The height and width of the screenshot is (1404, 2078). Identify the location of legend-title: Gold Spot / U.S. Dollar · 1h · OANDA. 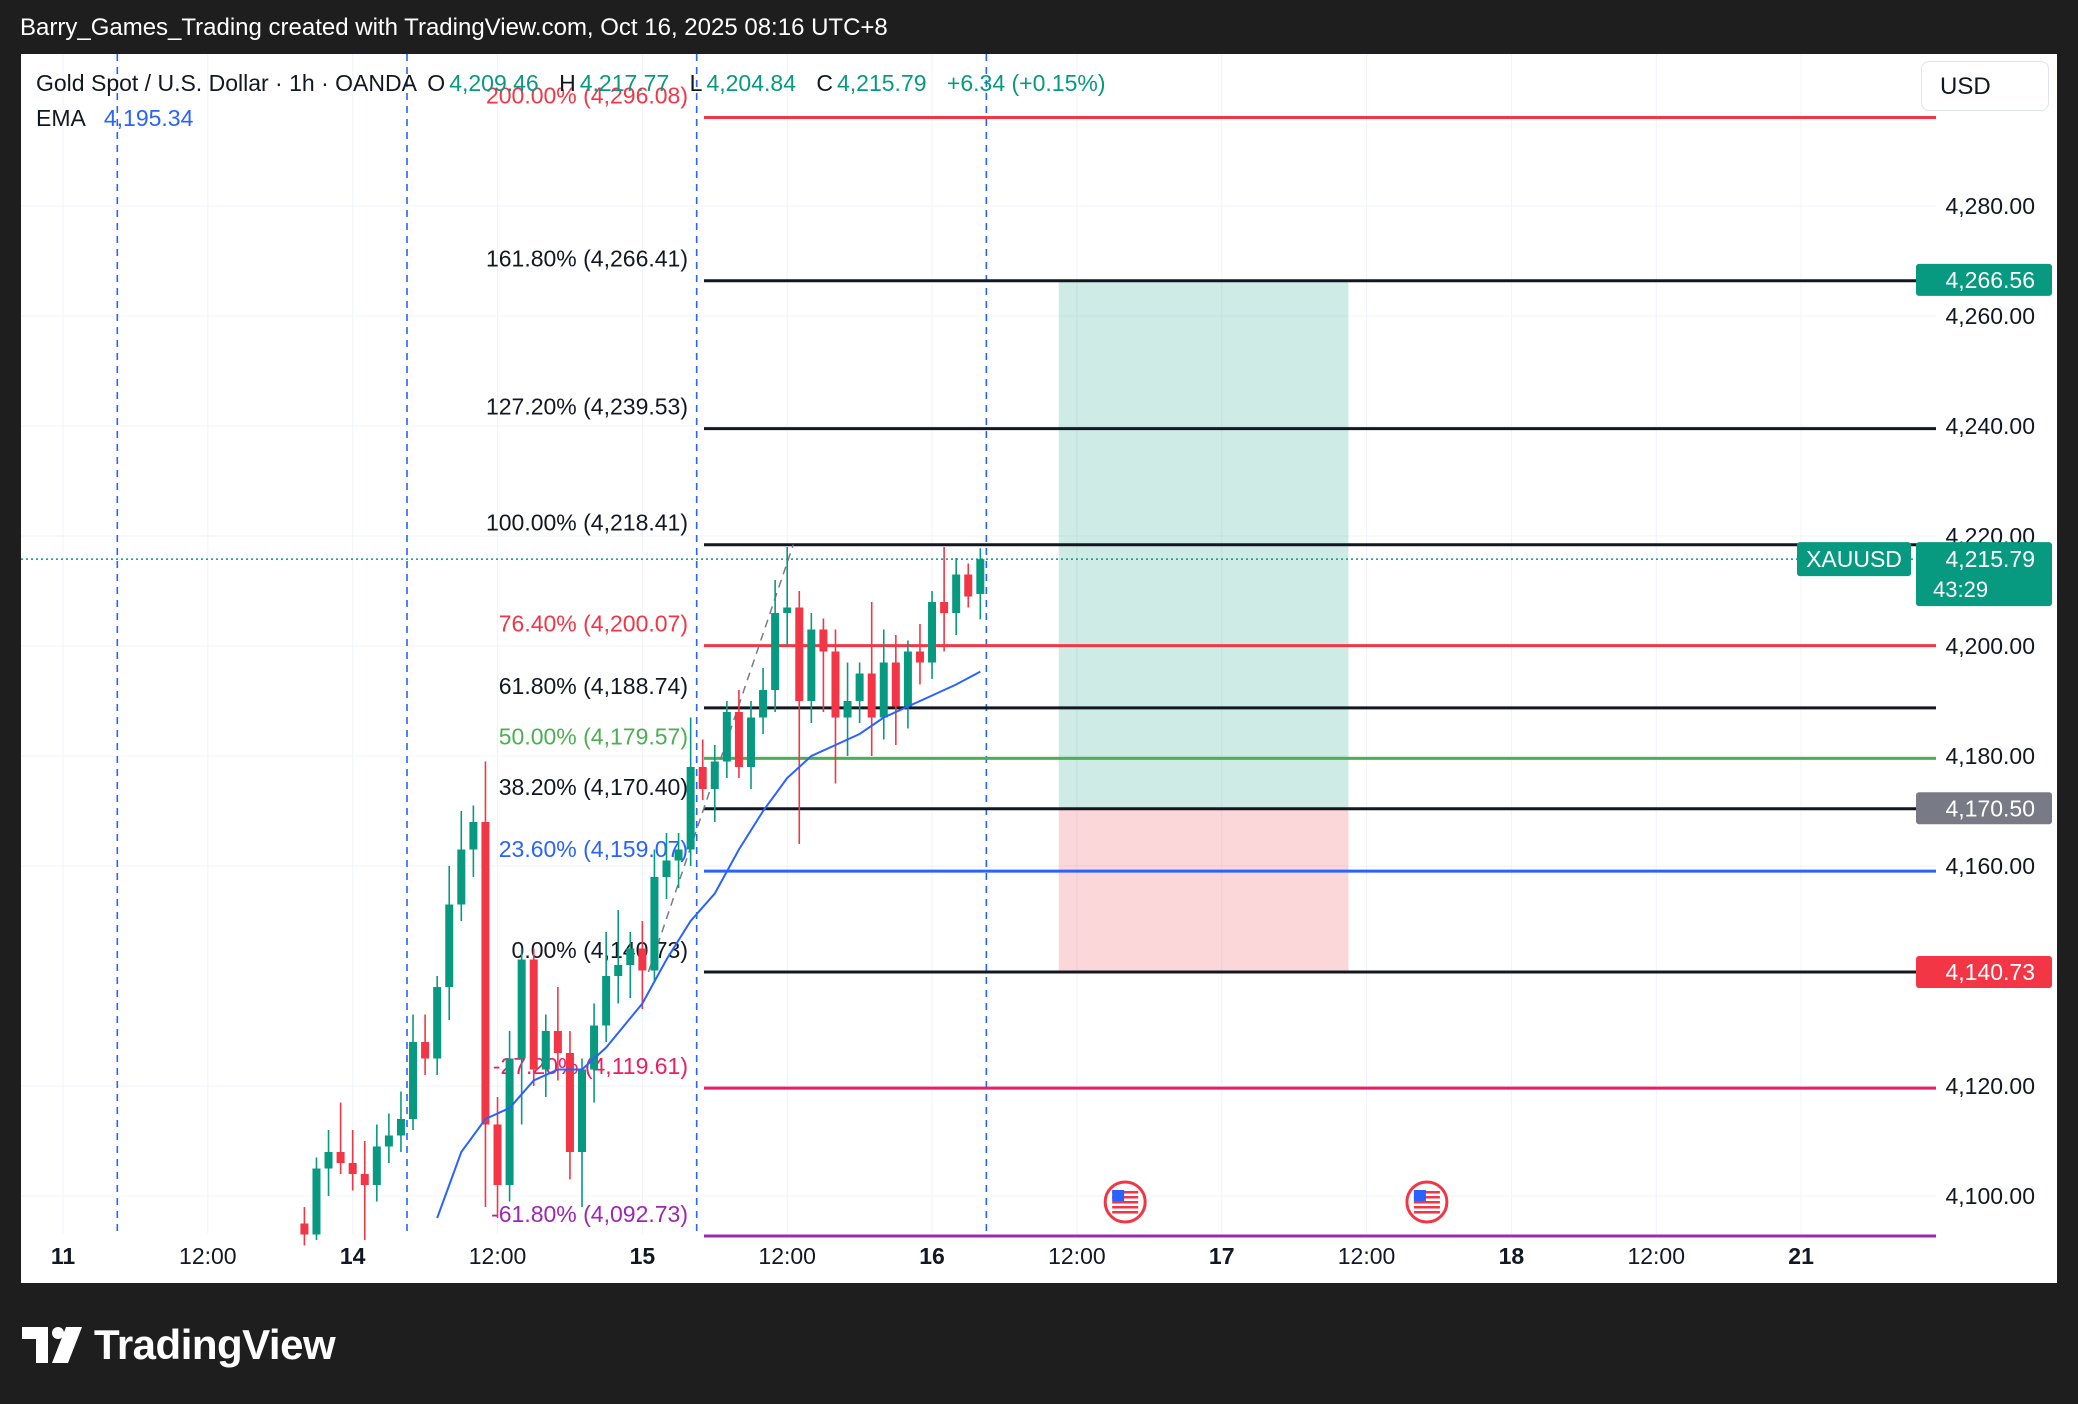
(226, 83).